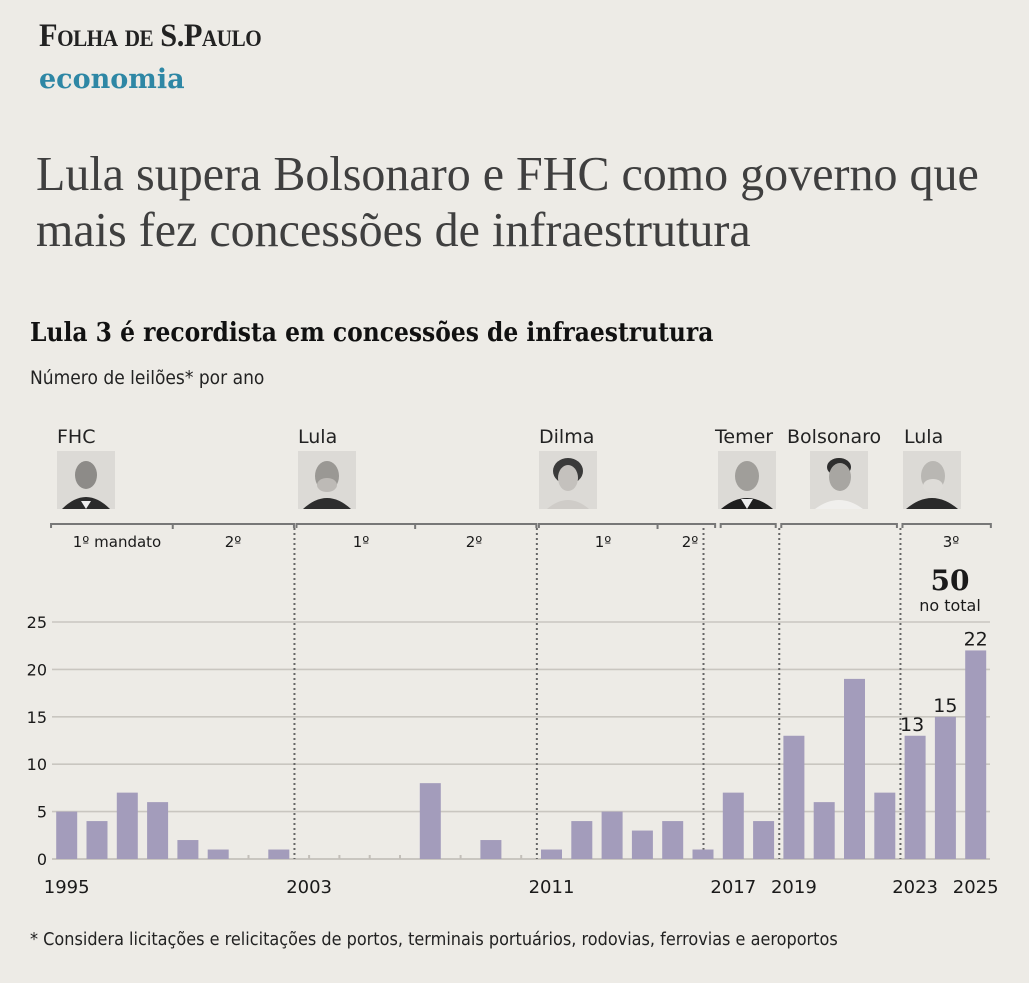  What do you see at coordinates (233, 542) in the screenshot?
I see `term-label-fhc-2: 2º` at bounding box center [233, 542].